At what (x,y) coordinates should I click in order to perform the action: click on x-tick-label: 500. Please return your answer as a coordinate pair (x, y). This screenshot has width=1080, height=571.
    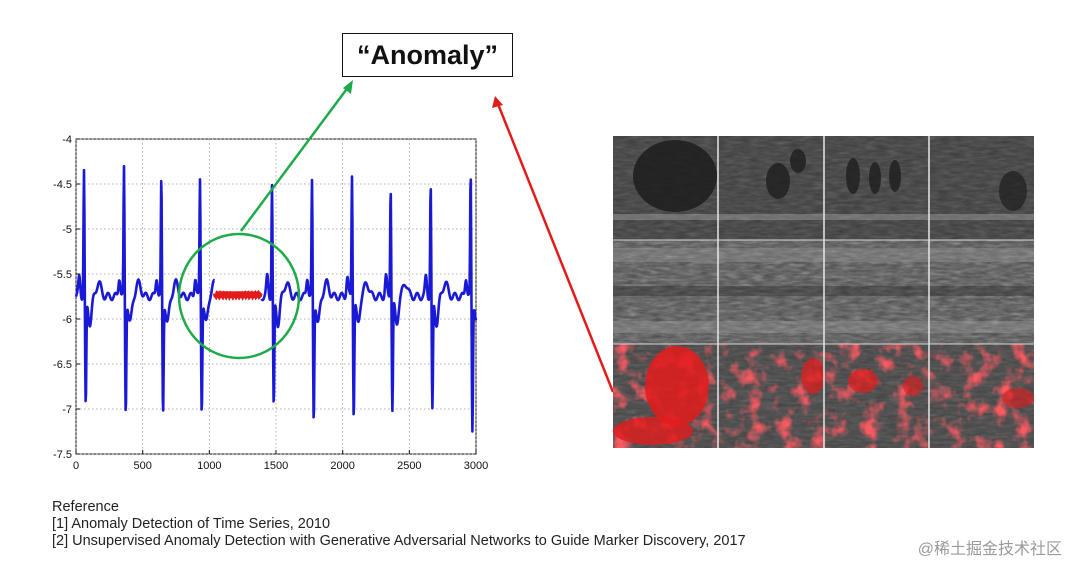
    Looking at the image, I should click on (142, 466).